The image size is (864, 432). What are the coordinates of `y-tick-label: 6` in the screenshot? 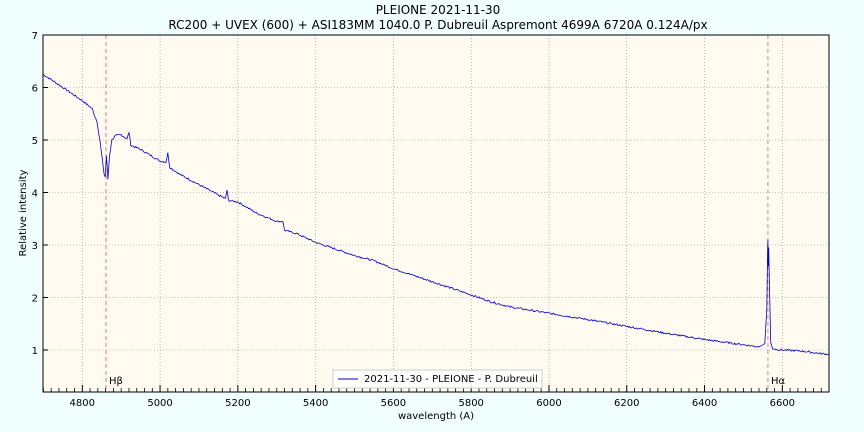 It's located at (35, 89).